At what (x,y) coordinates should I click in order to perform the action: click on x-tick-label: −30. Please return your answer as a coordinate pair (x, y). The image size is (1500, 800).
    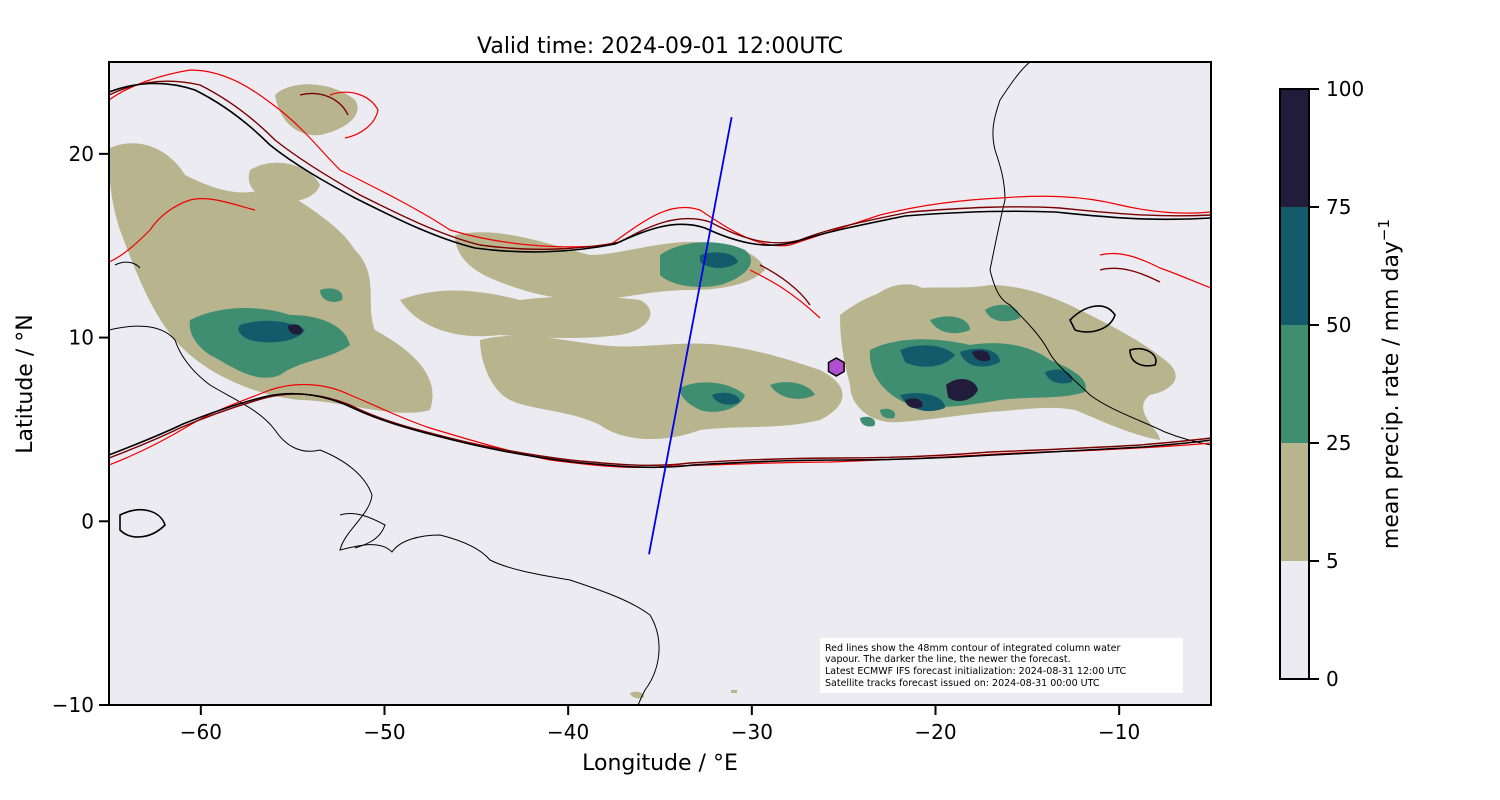
    Looking at the image, I should click on (752, 732).